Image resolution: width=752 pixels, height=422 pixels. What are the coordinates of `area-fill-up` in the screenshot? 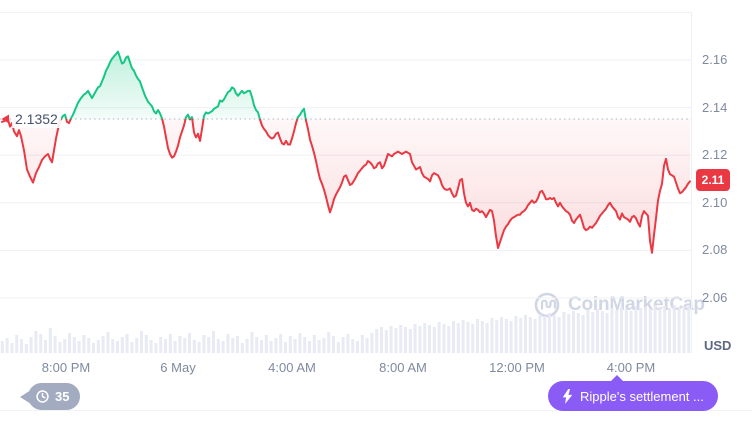 It's located at (346, 85).